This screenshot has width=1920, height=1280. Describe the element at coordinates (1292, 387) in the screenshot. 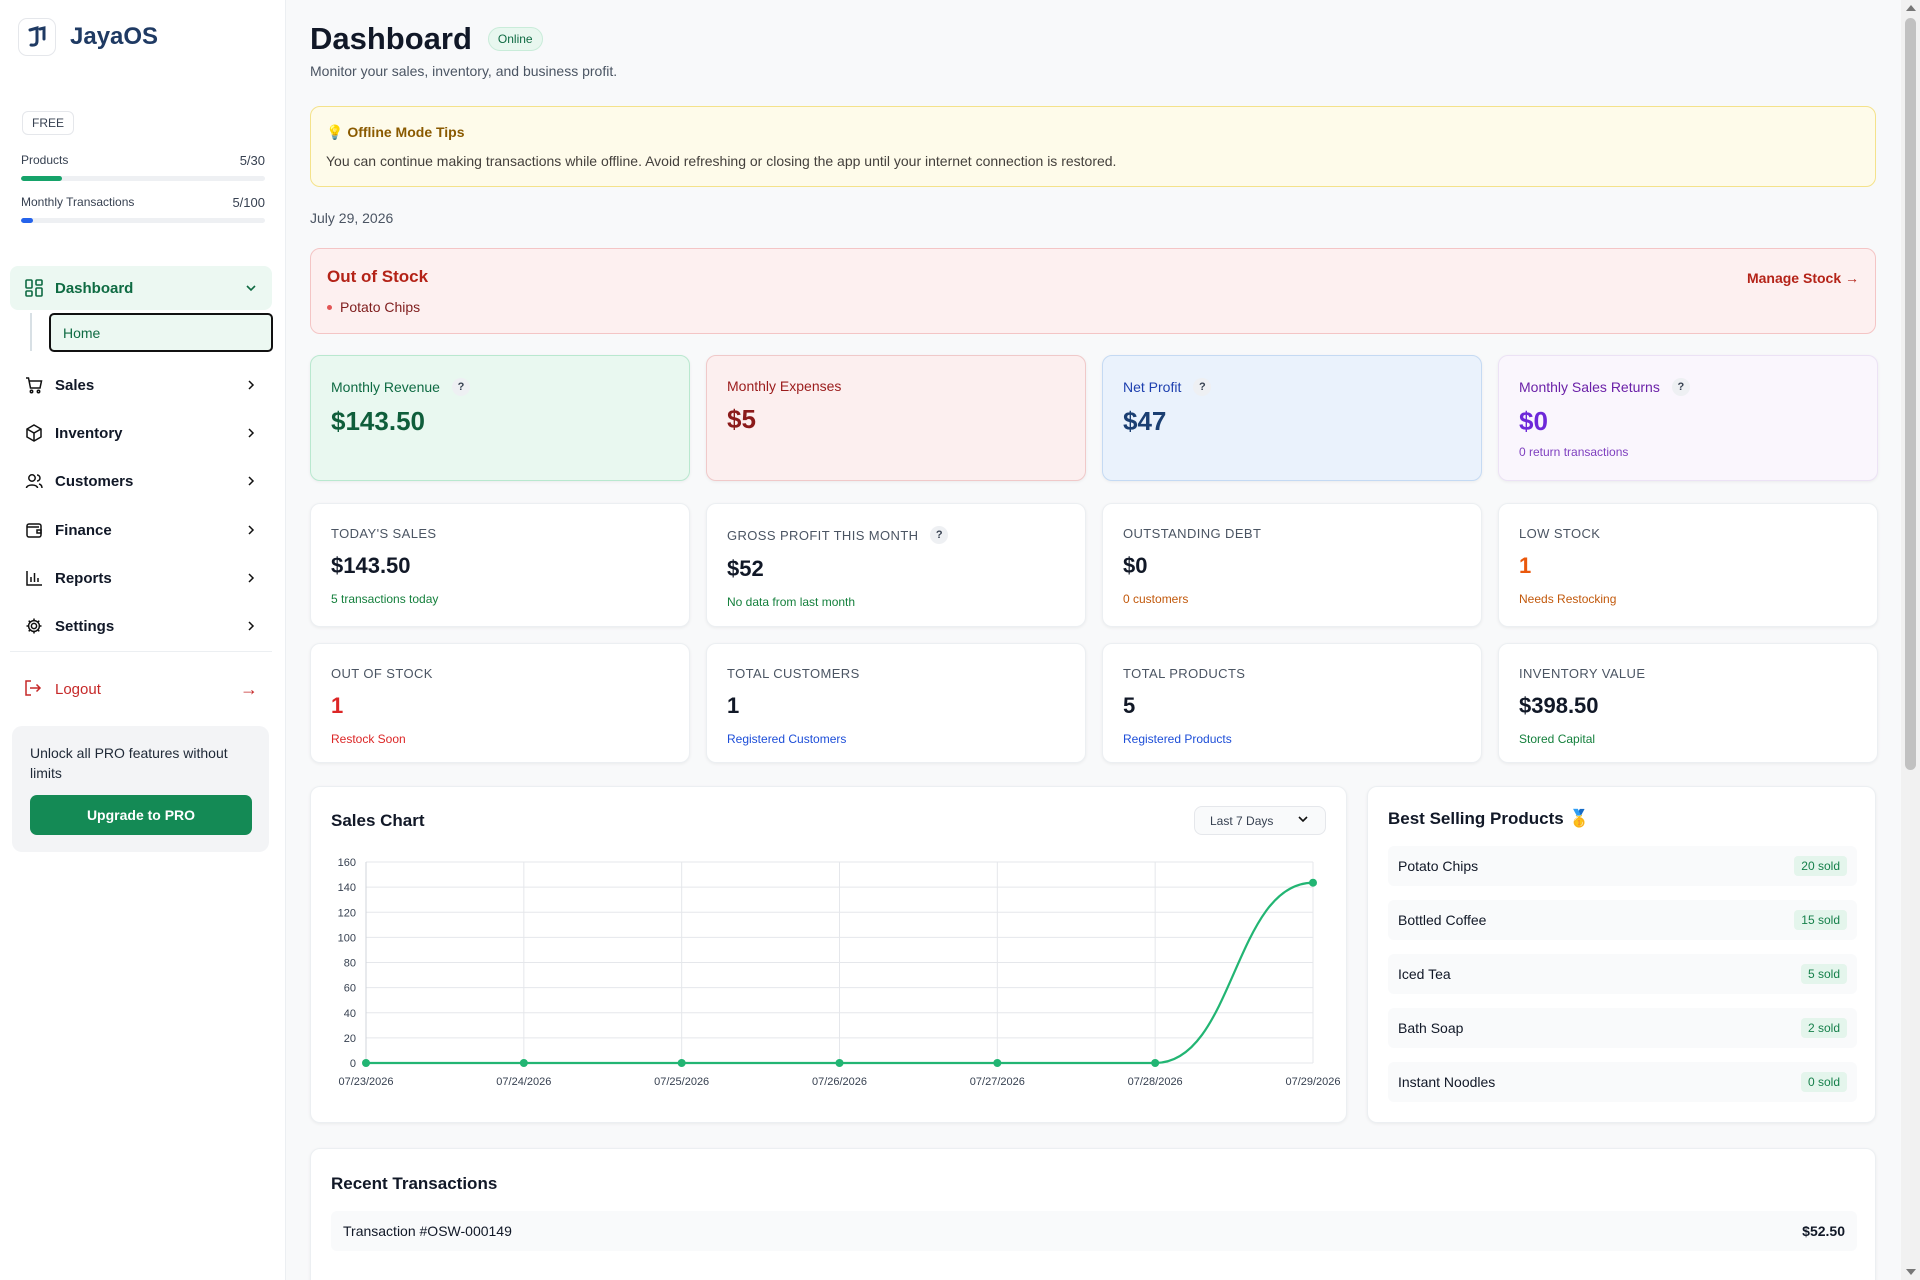

I see `card-label-row: Net Profit?` at that location.